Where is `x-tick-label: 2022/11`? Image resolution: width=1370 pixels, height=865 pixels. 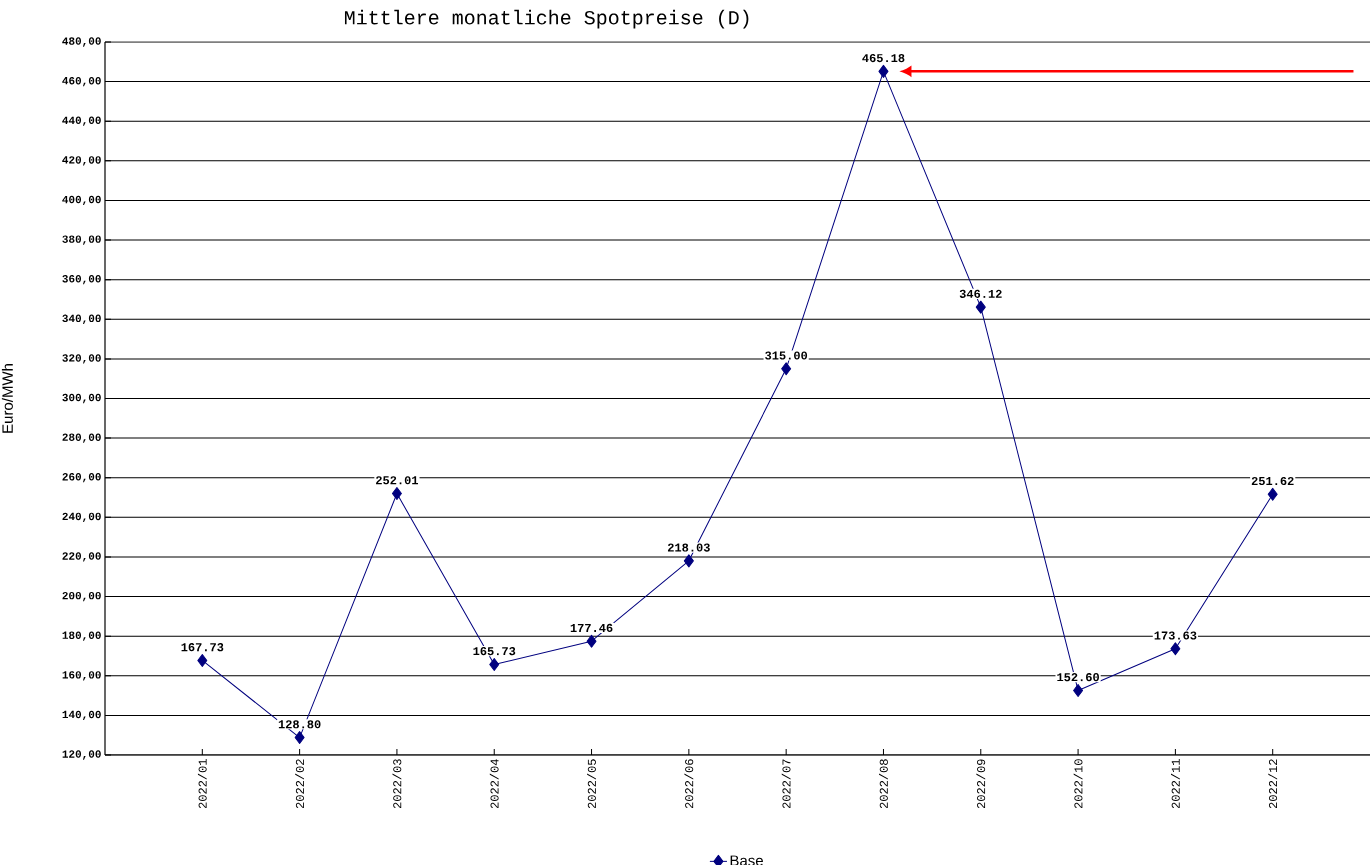 x-tick-label: 2022/11 is located at coordinates (1175, 784).